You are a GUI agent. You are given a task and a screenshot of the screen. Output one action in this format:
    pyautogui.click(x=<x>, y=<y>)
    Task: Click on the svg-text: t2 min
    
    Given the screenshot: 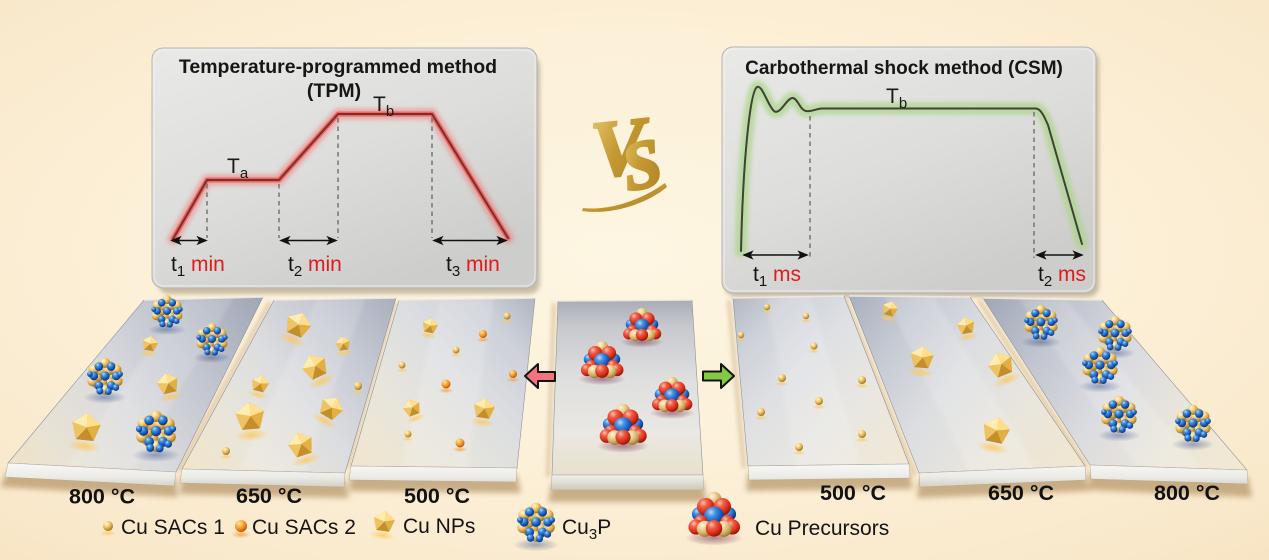 What is the action you would take?
    pyautogui.click(x=315, y=266)
    